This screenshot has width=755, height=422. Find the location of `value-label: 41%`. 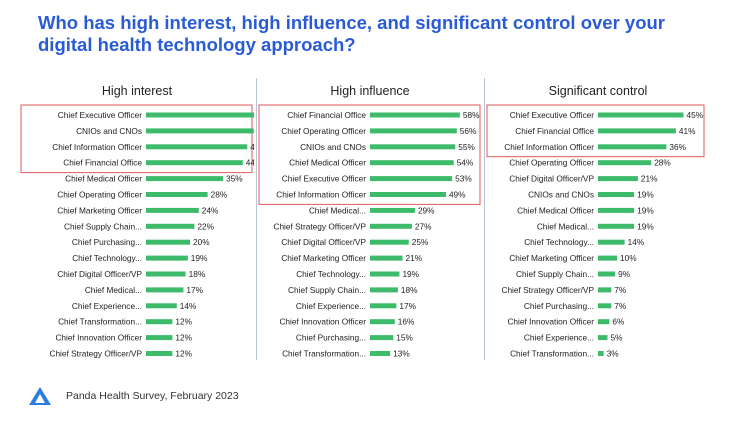

value-label: 41% is located at coordinates (687, 131).